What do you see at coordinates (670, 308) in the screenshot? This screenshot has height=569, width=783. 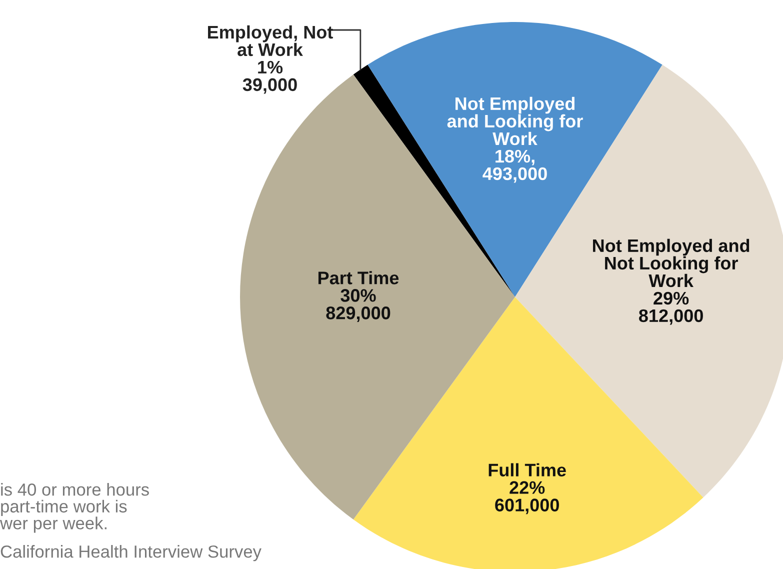 I see `data-label: 29% 812,000` at bounding box center [670, 308].